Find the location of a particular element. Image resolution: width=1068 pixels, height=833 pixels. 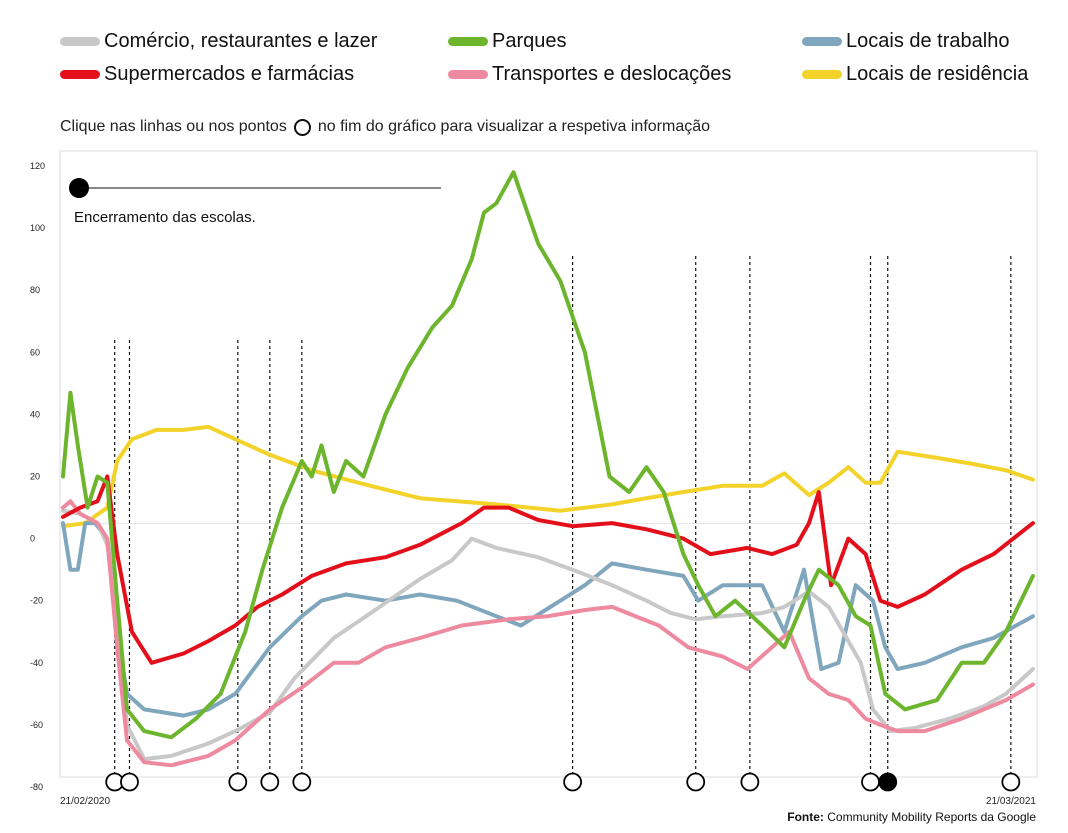

y-tick-label: 20 is located at coordinates (35, 477).